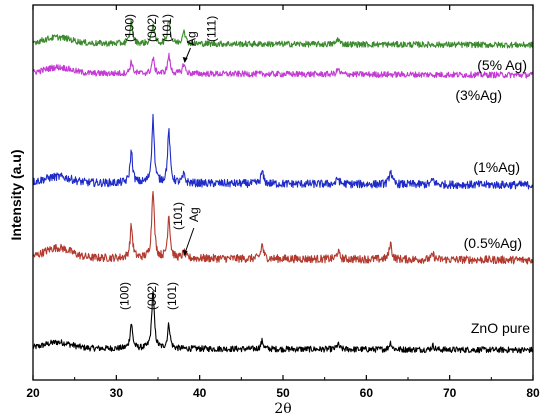 This screenshot has height=420, width=550. What do you see at coordinates (191, 38) in the screenshot?
I see `peak-label-3: Ag` at bounding box center [191, 38].